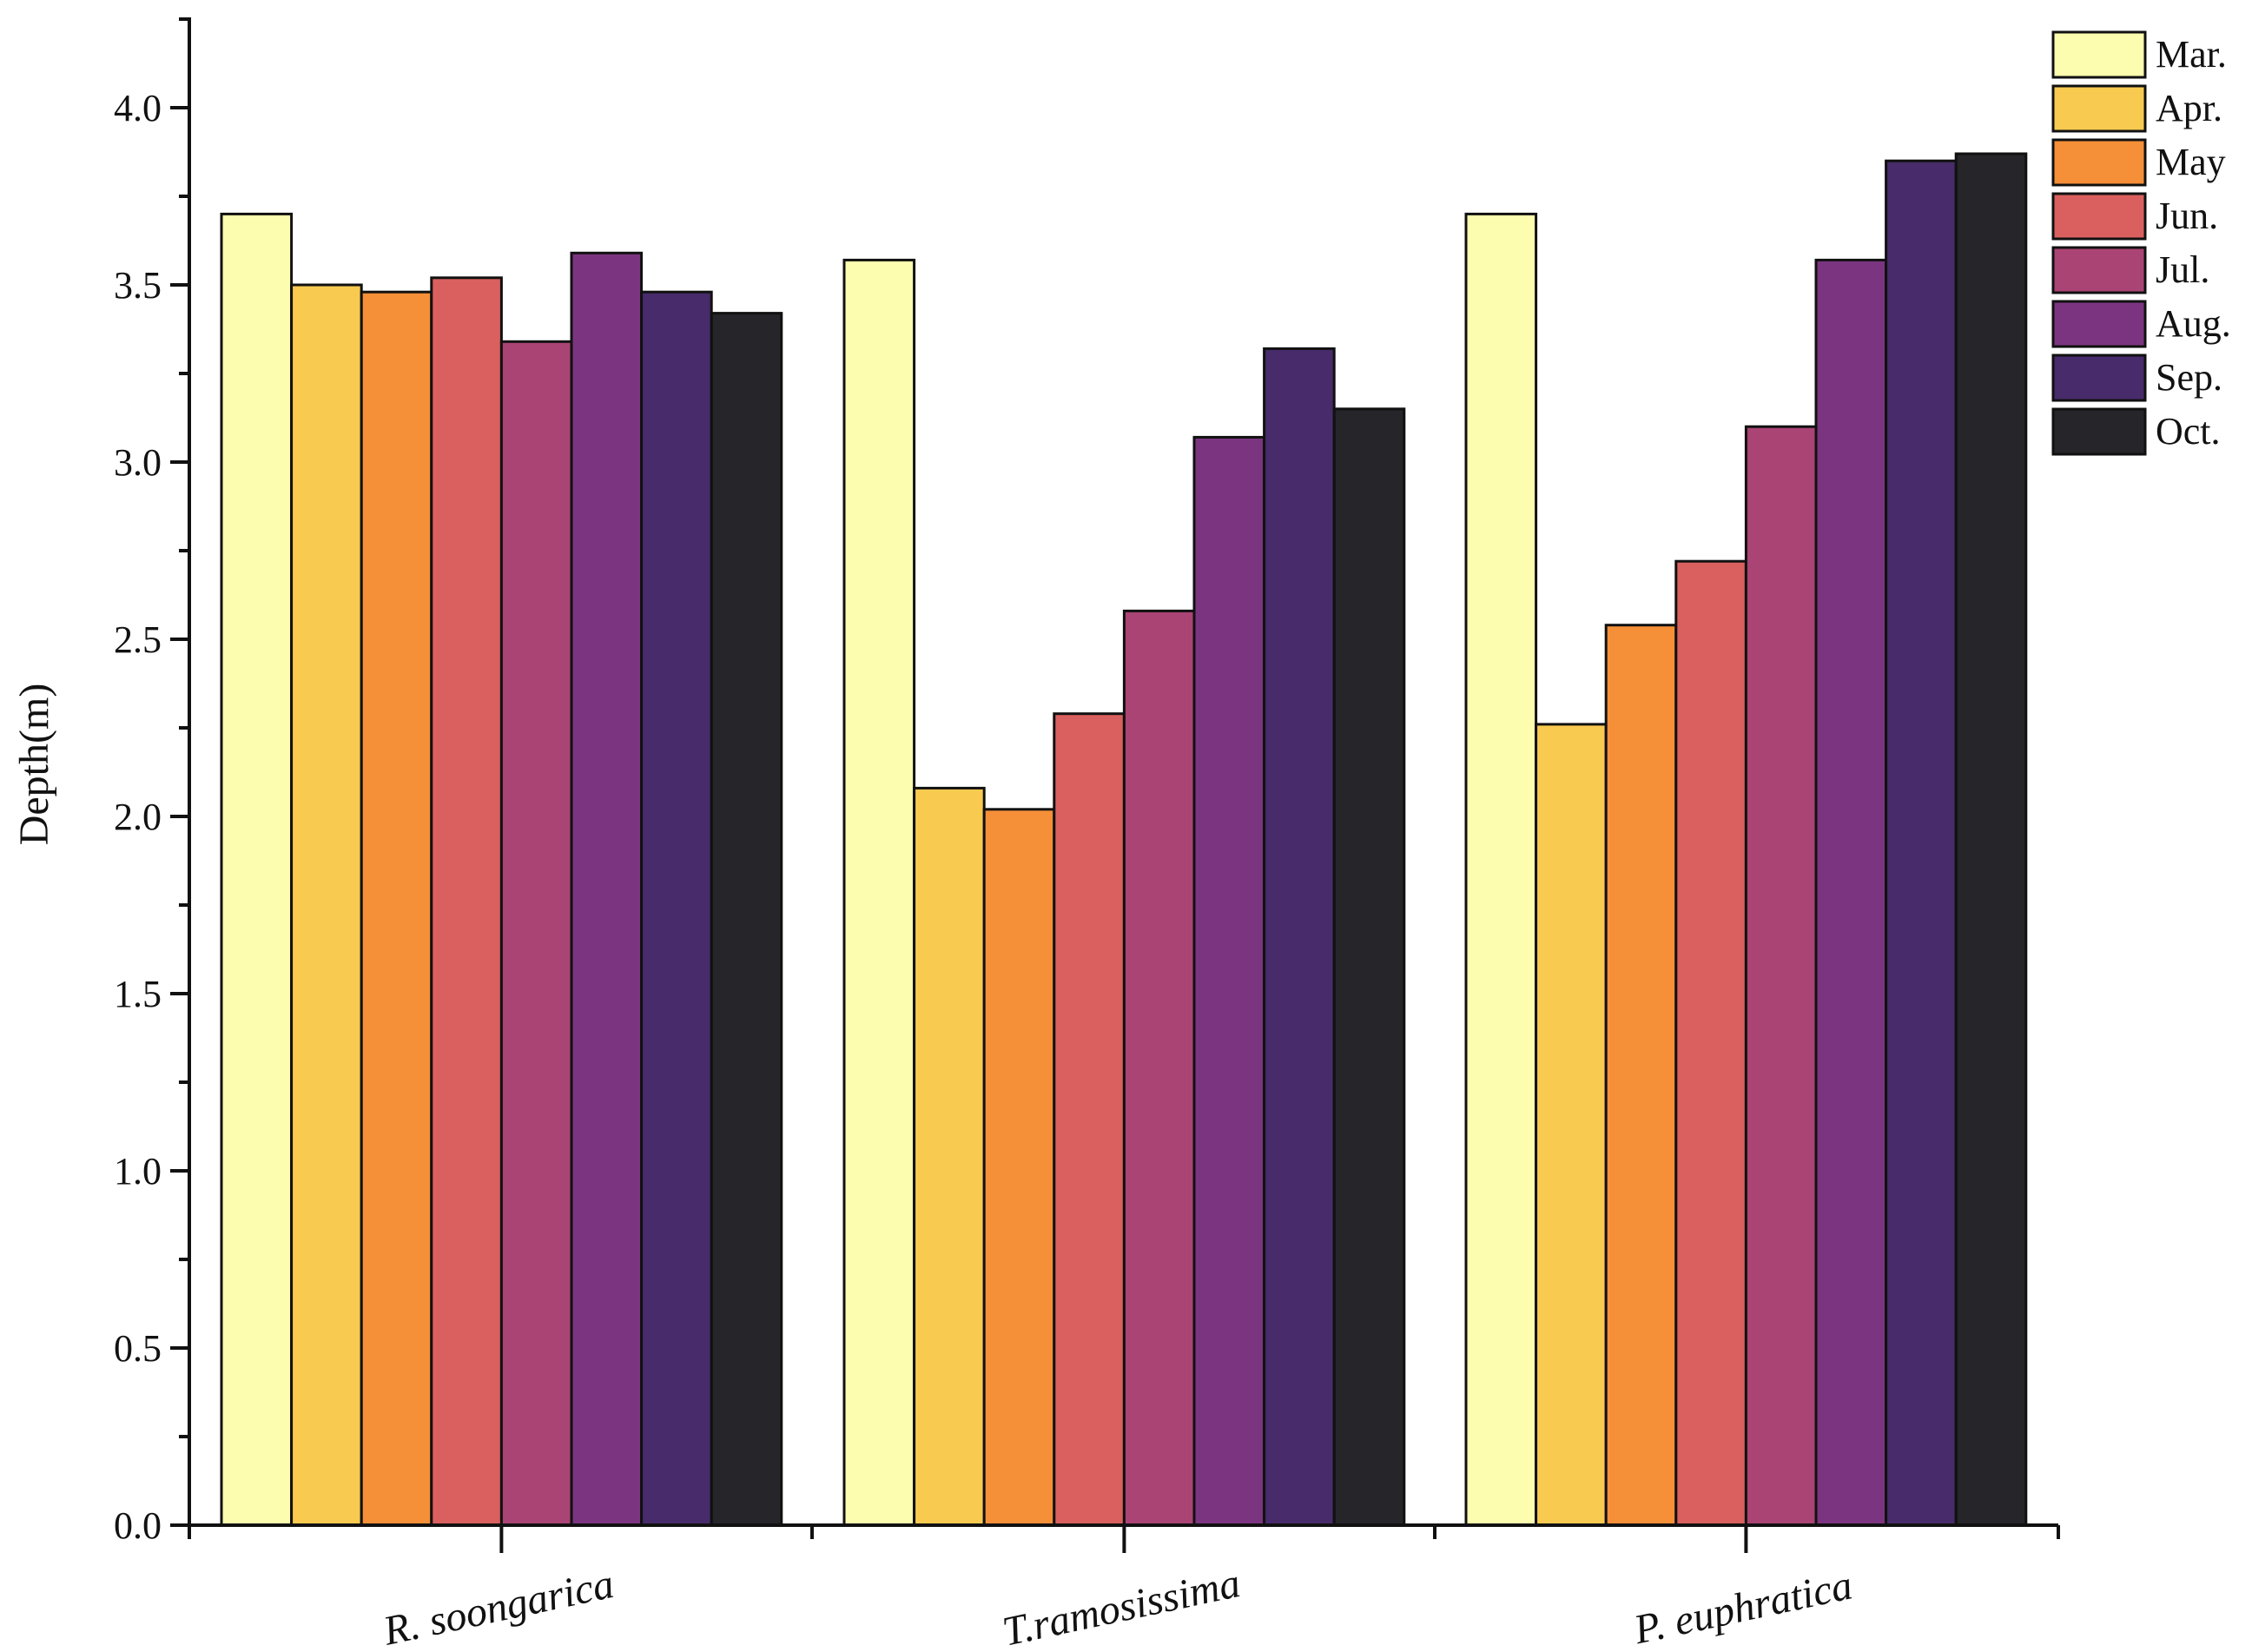 This screenshot has height=1652, width=2252. Describe the element at coordinates (138, 285) in the screenshot. I see `y-tick-label: 3.5` at that location.